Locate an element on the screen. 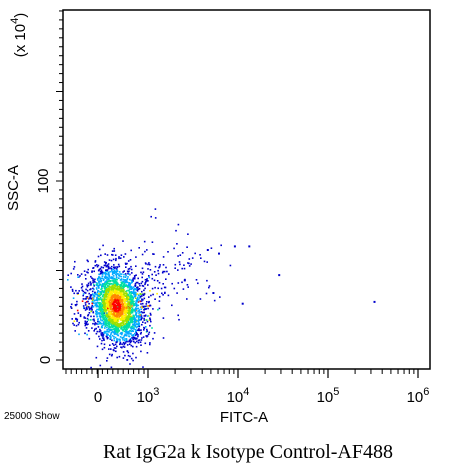 This screenshot has height=475, width=451. y-multiplier-close: ) is located at coordinates (20, 15).